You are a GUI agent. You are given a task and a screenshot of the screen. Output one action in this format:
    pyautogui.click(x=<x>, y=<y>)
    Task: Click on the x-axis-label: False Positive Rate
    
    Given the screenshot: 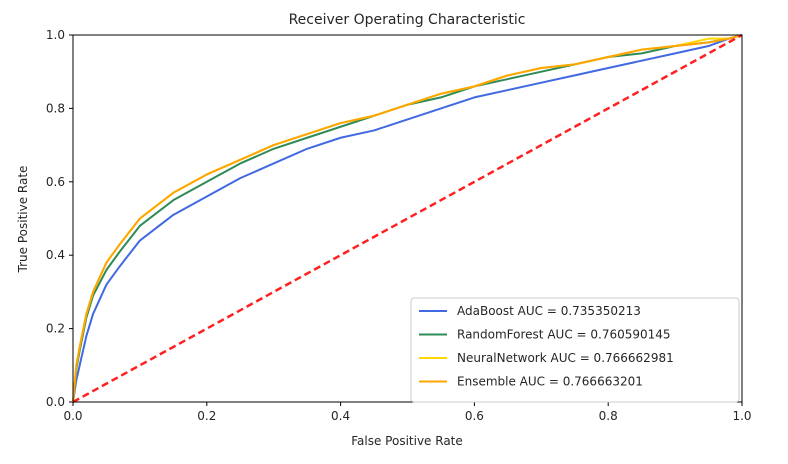 What is the action you would take?
    pyautogui.click(x=407, y=441)
    